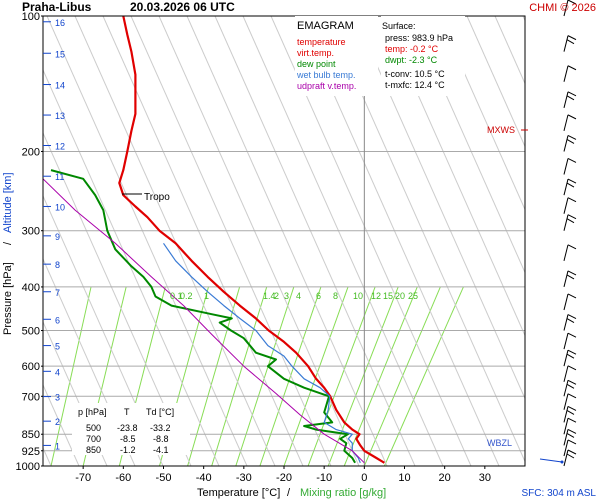 The width and height of the screenshot is (600, 500). I want to click on table-header-t: T, so click(127, 412).